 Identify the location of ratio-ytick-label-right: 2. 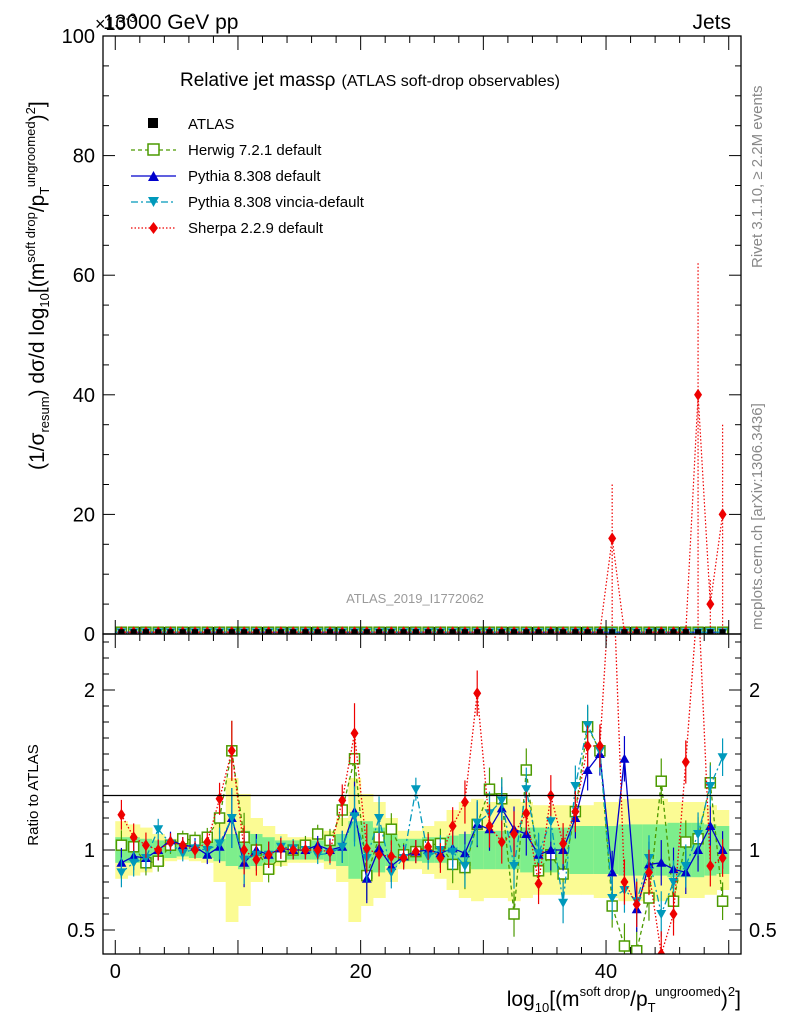
(754, 691).